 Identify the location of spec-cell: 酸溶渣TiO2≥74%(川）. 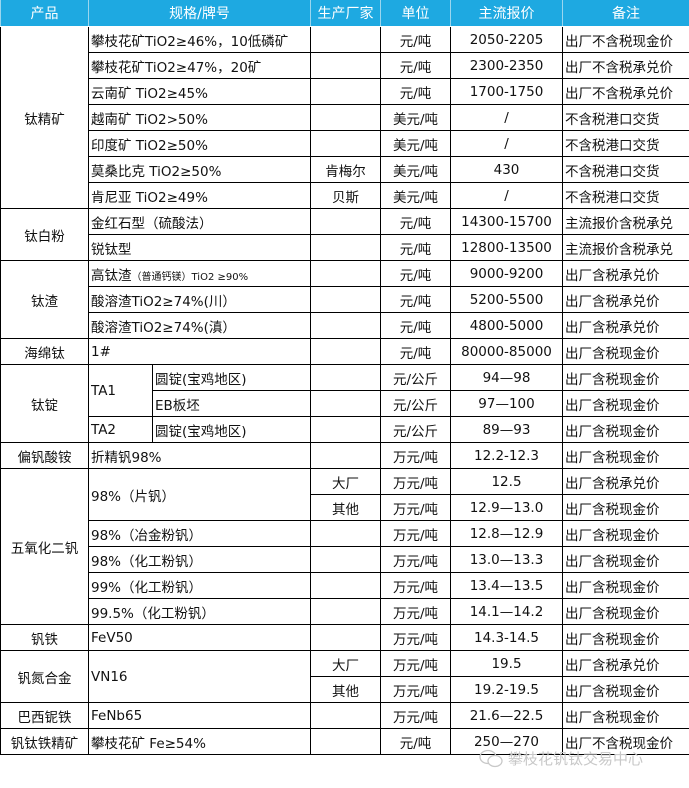
(199, 299).